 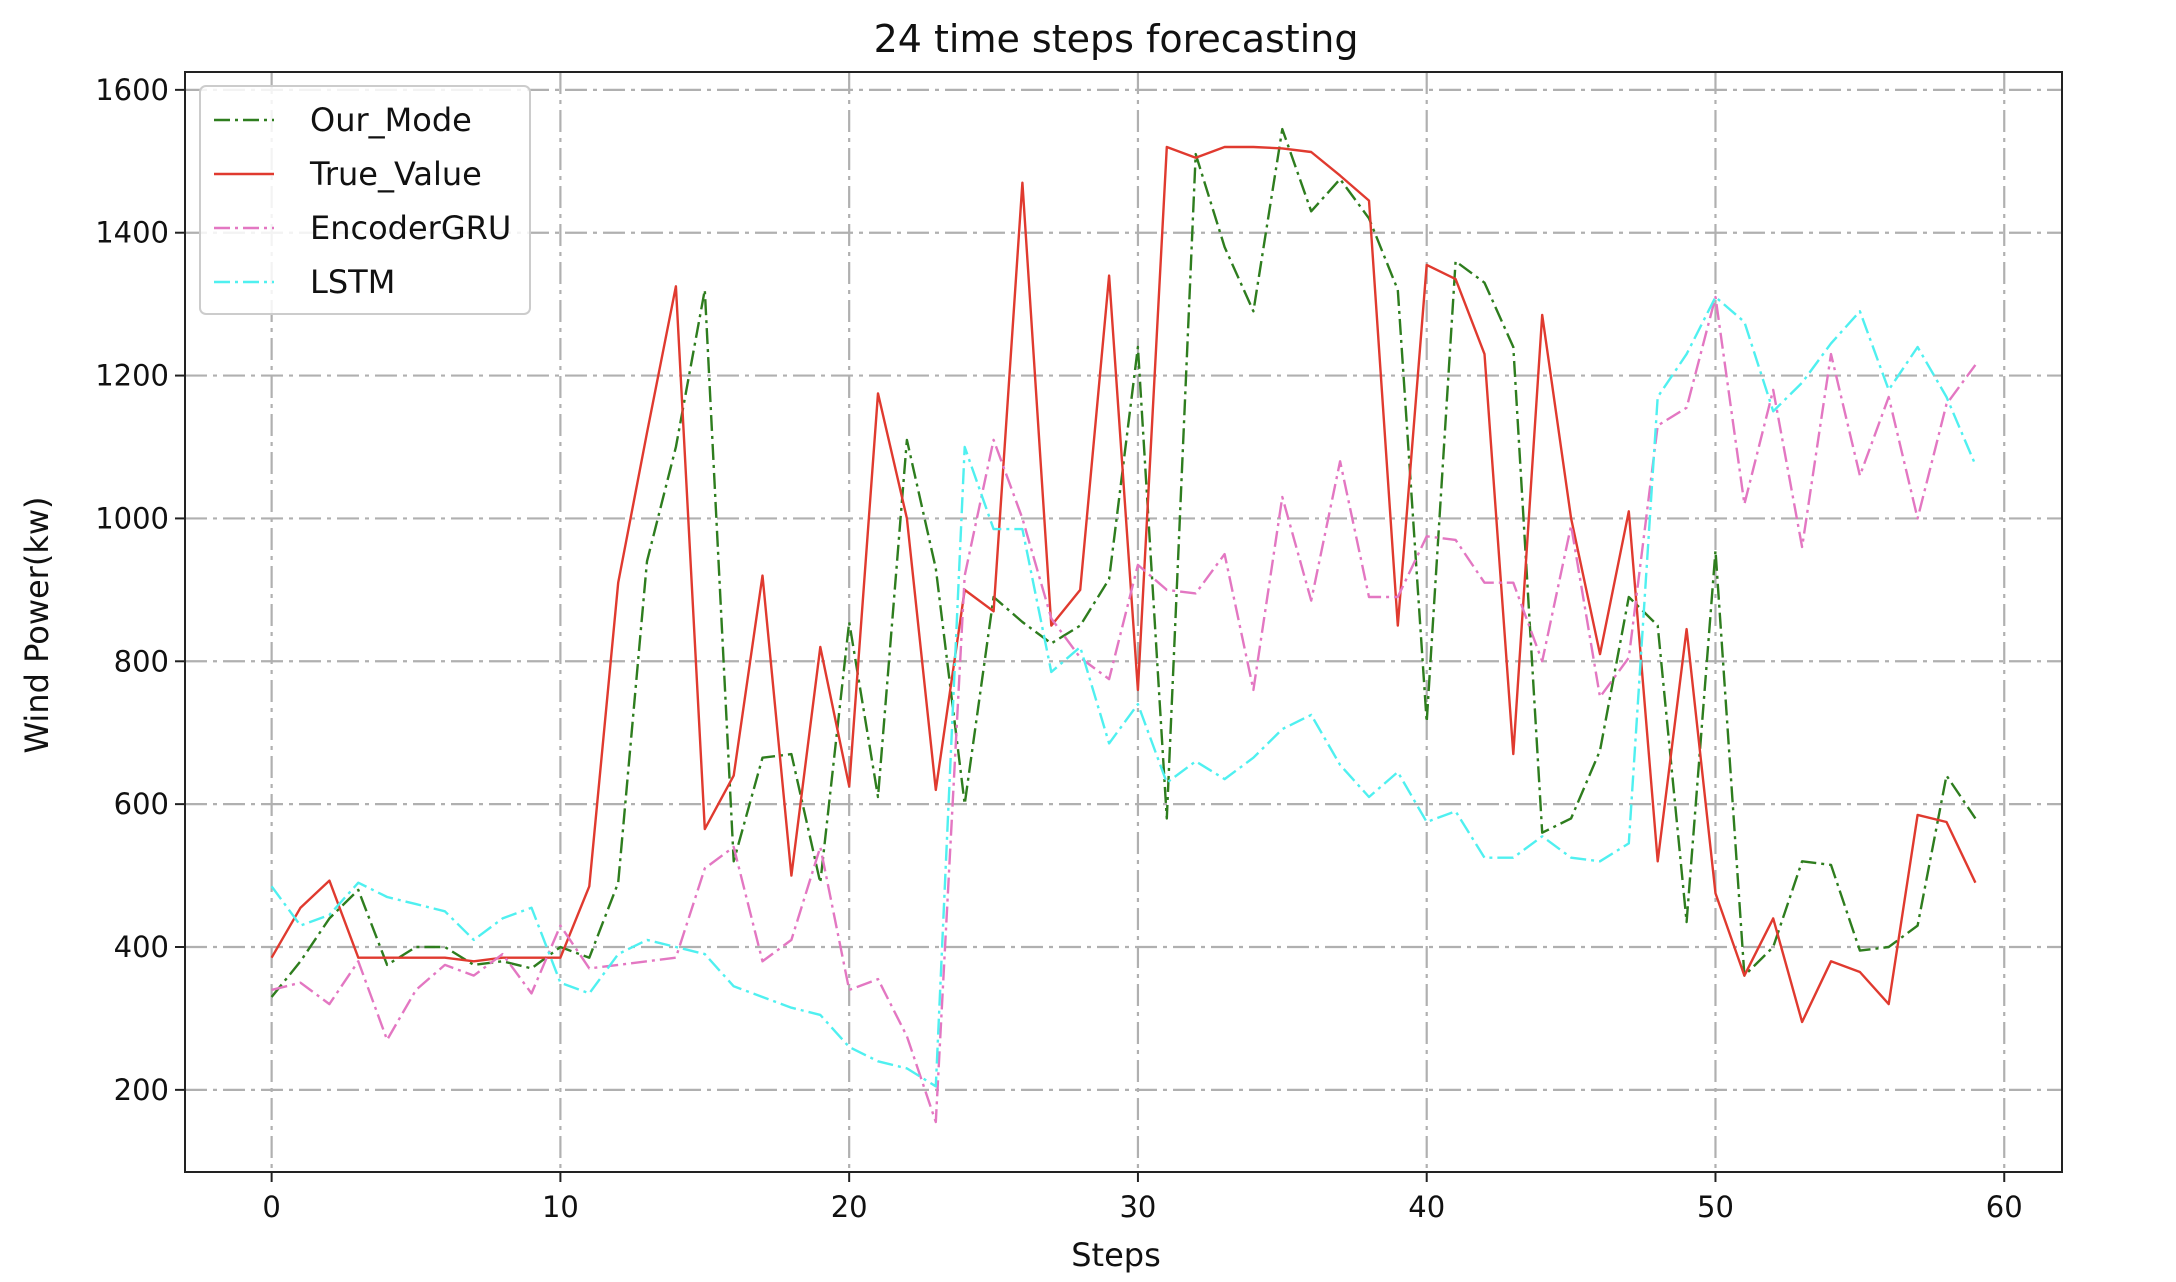 What do you see at coordinates (132, 376) in the screenshot?
I see `y-tick-label: 1200` at bounding box center [132, 376].